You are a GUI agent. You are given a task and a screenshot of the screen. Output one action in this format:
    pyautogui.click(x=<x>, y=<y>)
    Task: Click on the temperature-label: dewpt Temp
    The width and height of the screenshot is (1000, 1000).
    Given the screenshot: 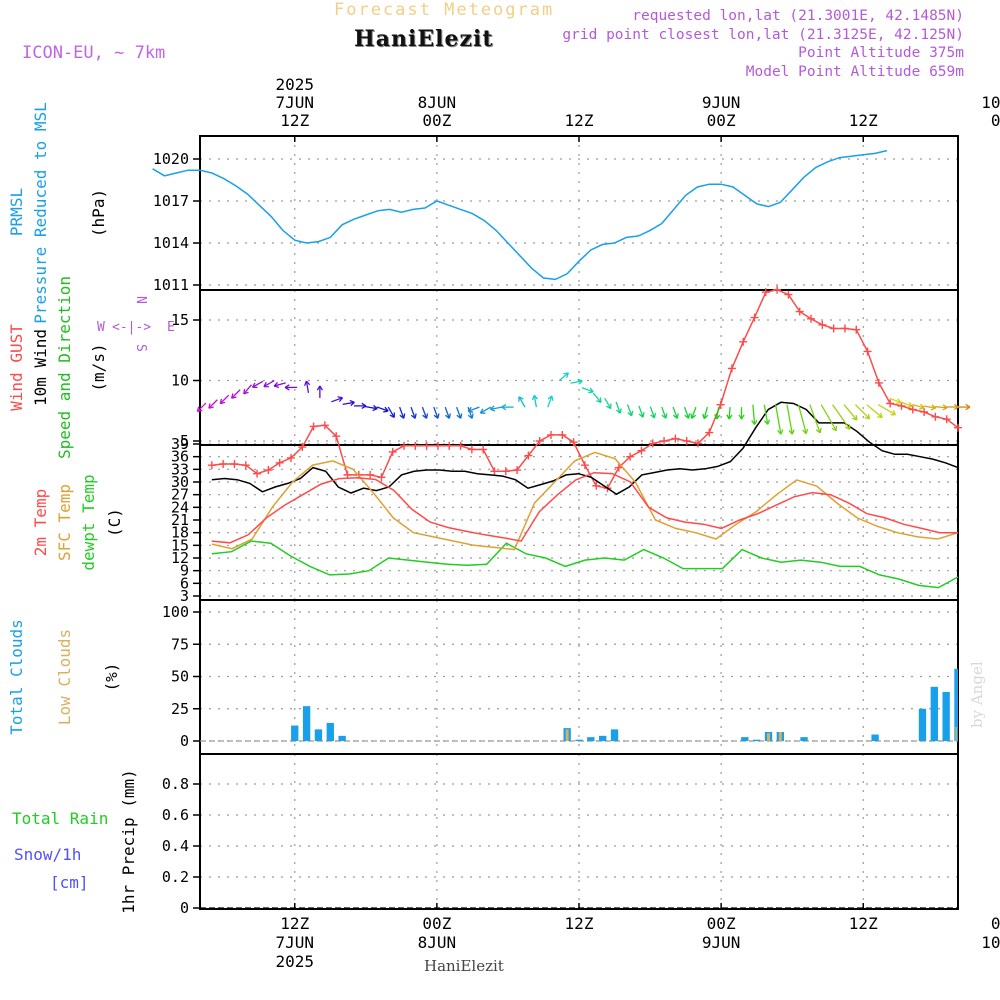 What is the action you would take?
    pyautogui.click(x=88, y=522)
    